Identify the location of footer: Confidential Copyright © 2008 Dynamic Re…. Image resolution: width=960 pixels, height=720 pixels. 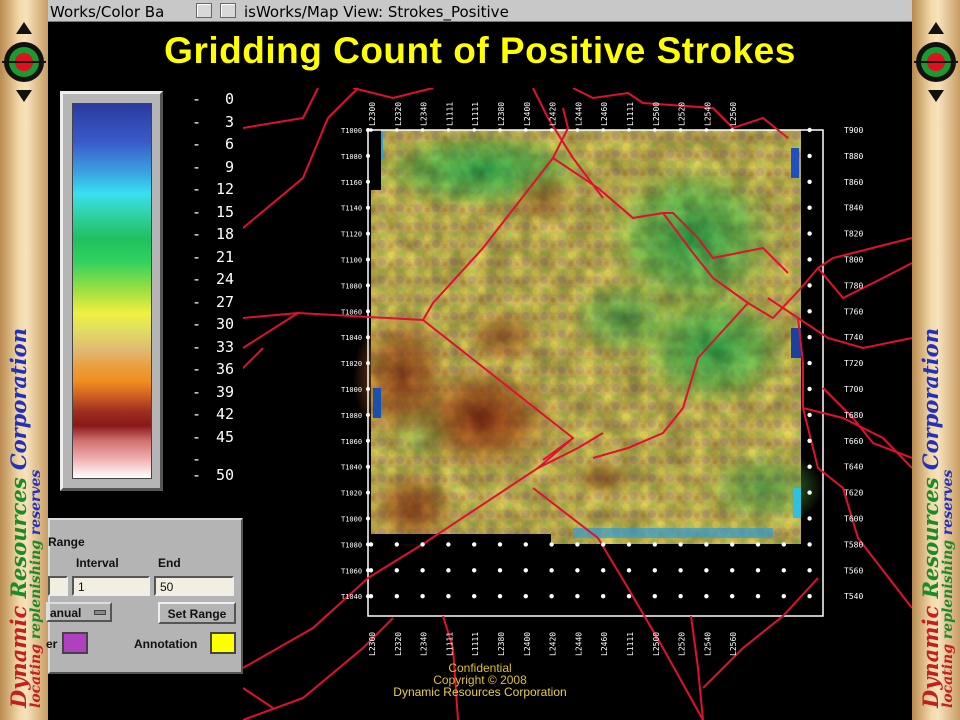
(480, 680).